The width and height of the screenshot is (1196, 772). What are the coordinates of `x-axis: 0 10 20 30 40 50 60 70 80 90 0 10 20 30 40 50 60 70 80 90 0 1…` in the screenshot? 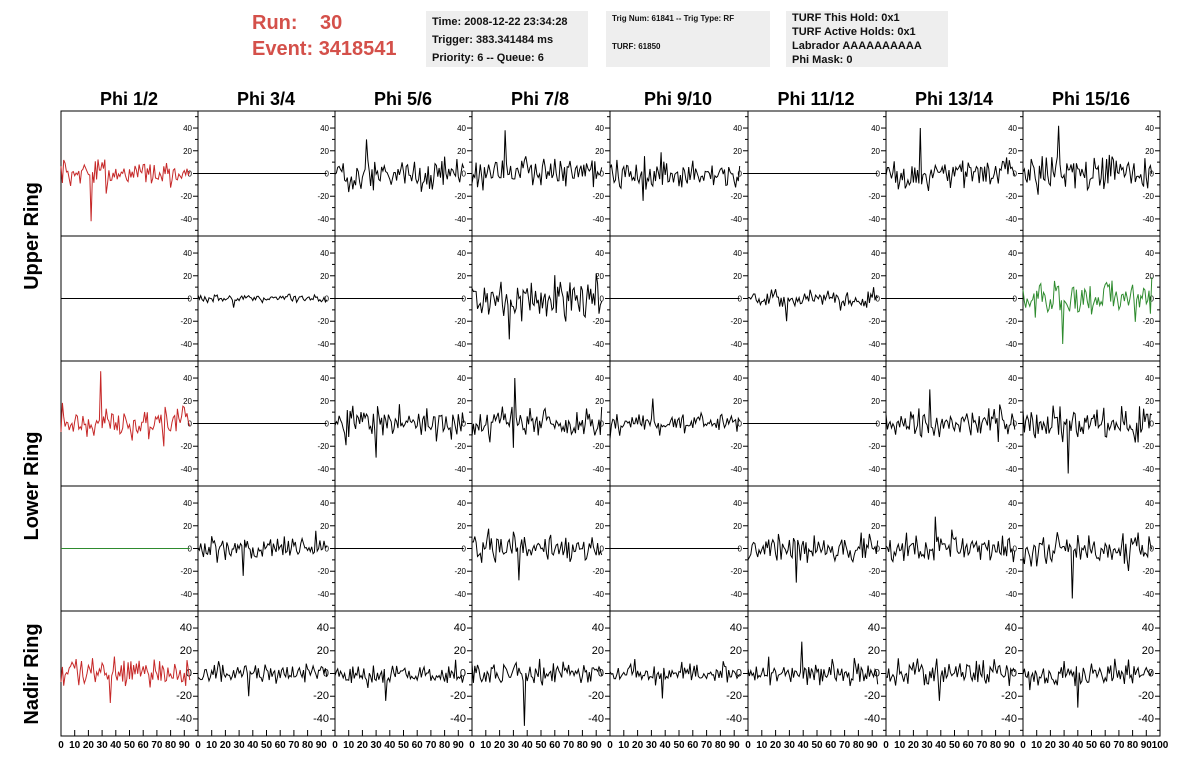 It's located at (613, 740).